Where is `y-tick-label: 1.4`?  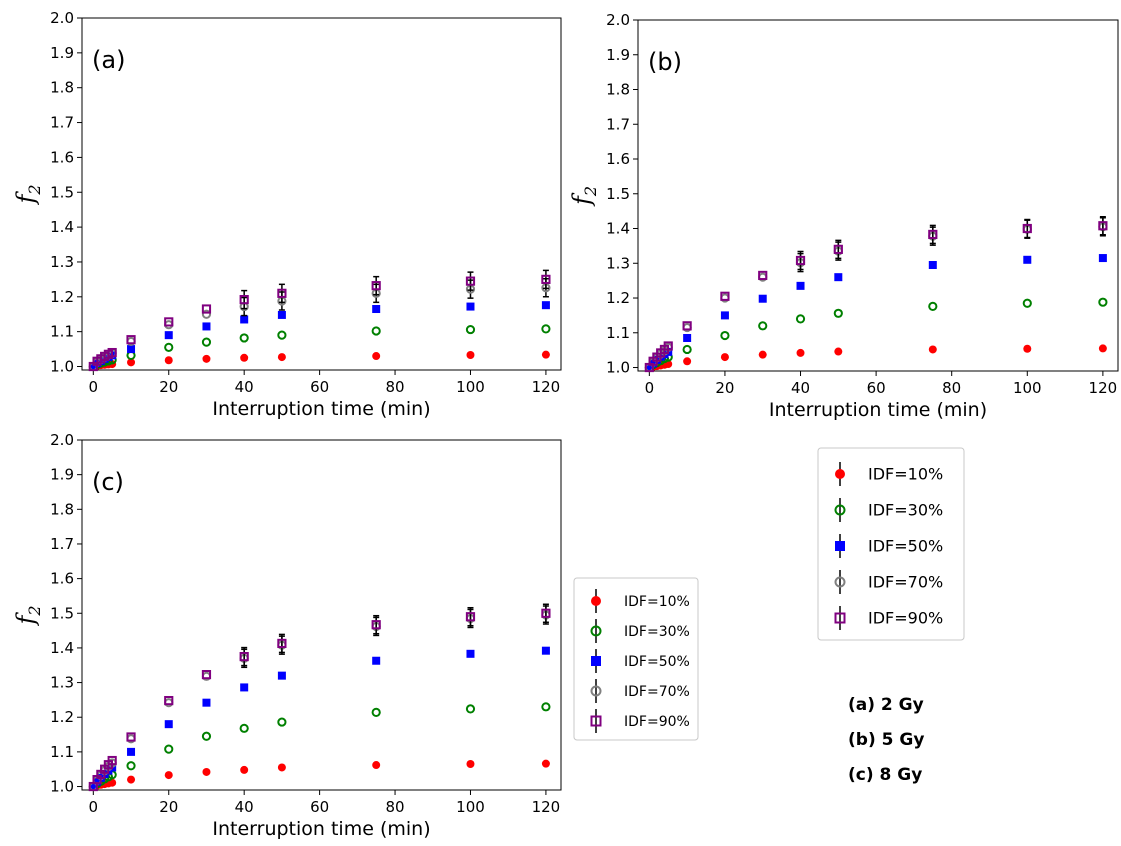
y-tick-label: 1.4 is located at coordinates (62, 227).